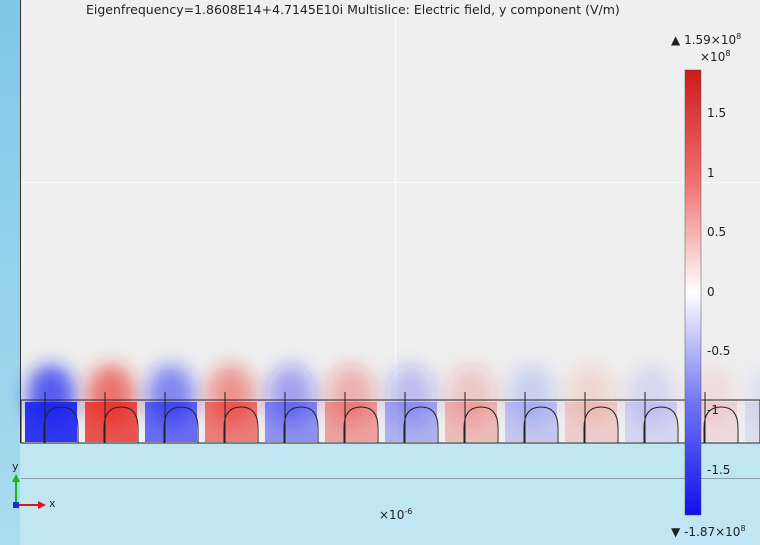 The width and height of the screenshot is (760, 545). Describe the element at coordinates (719, 469) in the screenshot. I see `colorbar-tick-label: -1.5` at that location.